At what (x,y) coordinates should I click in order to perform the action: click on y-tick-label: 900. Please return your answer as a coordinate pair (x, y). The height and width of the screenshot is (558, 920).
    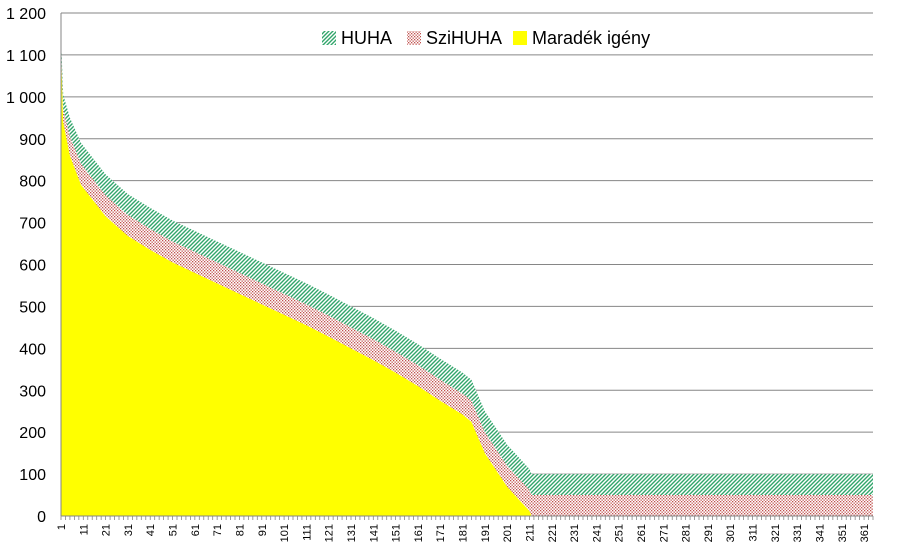
    Looking at the image, I should click on (32, 140).